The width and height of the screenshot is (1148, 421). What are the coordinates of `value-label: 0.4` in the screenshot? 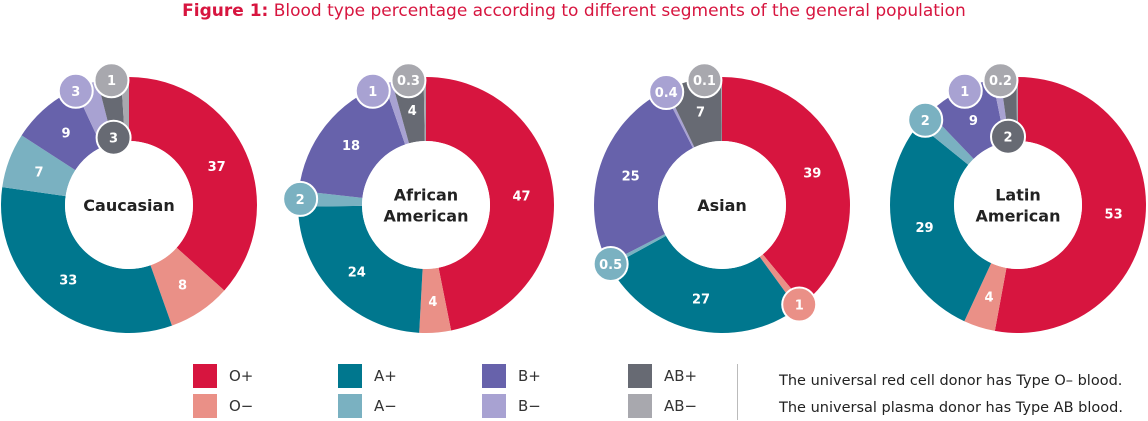 It's located at (666, 93).